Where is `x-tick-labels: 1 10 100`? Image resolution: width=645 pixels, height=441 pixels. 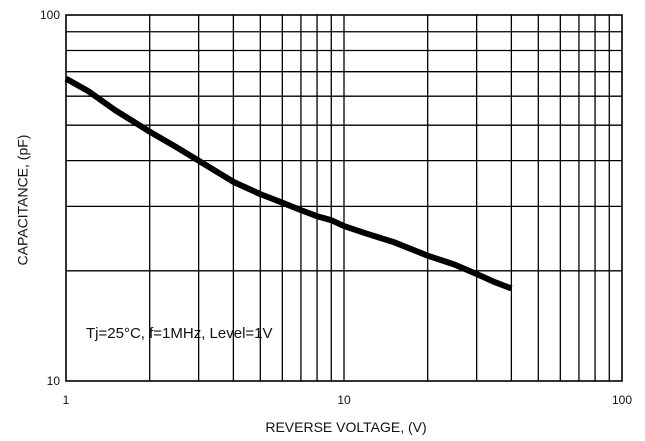 x-tick-labels: 1 10 100 is located at coordinates (348, 400).